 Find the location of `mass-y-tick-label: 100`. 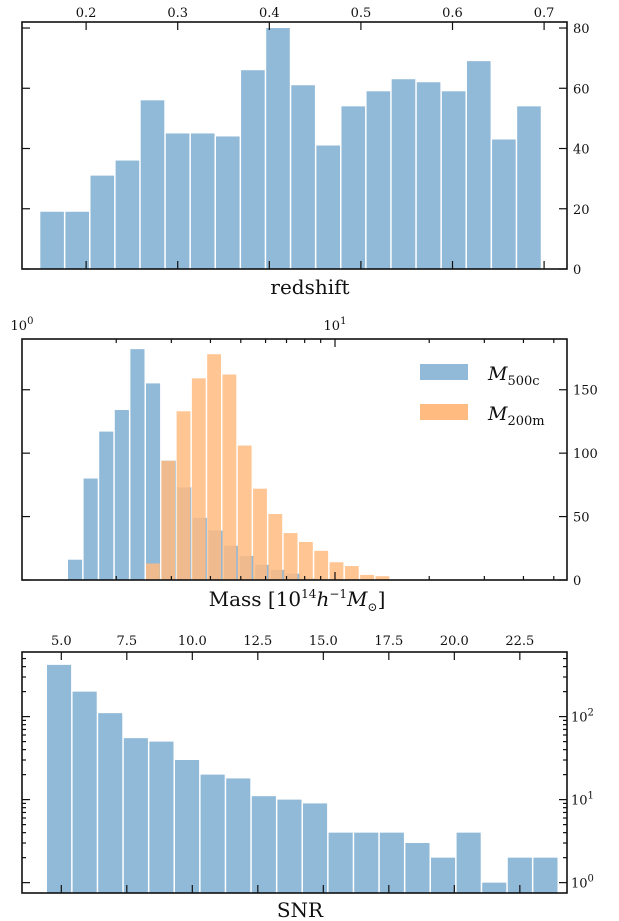

mass-y-tick-label: 100 is located at coordinates (585, 454).